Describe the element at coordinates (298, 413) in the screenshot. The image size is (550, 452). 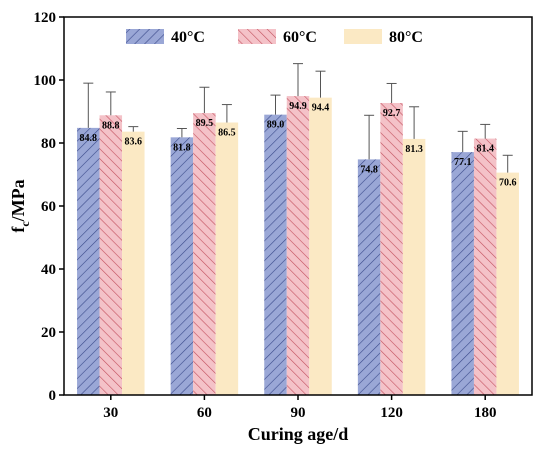
I see `x-tick-label-90: 90` at that location.